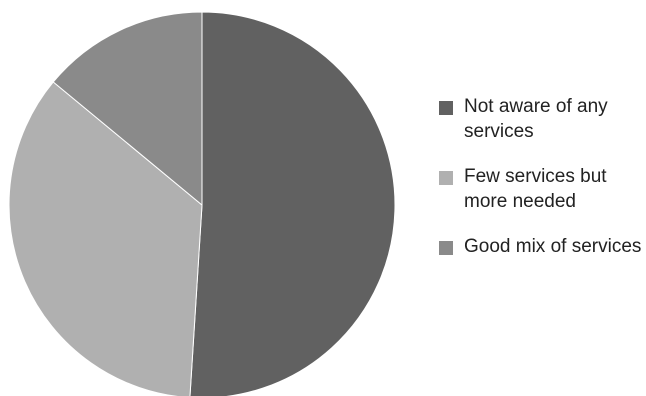 This screenshot has height=396, width=646. What do you see at coordinates (446, 108) in the screenshot?
I see `legend-swatch-not-aware` at bounding box center [446, 108].